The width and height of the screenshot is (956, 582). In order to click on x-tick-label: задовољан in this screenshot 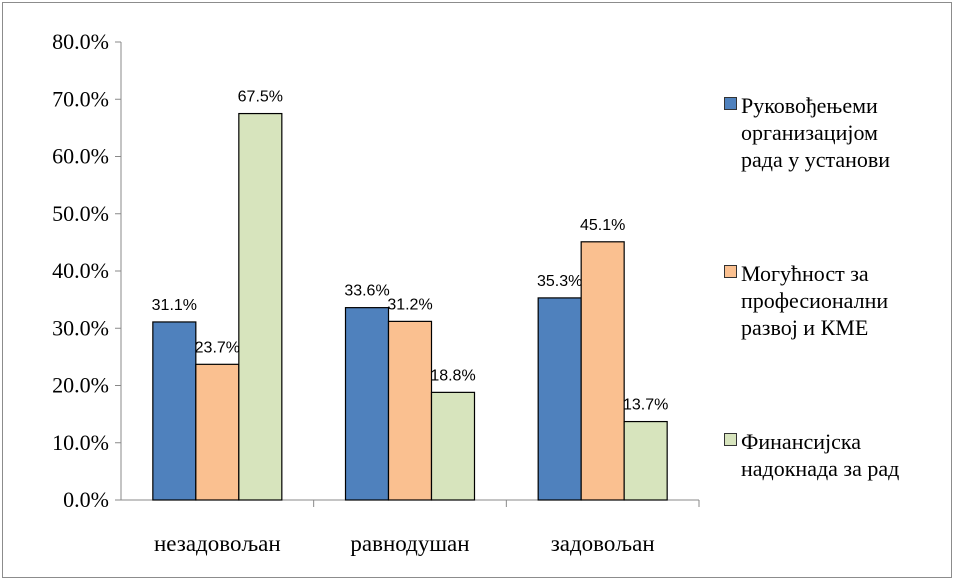, I will do `click(603, 543)`.